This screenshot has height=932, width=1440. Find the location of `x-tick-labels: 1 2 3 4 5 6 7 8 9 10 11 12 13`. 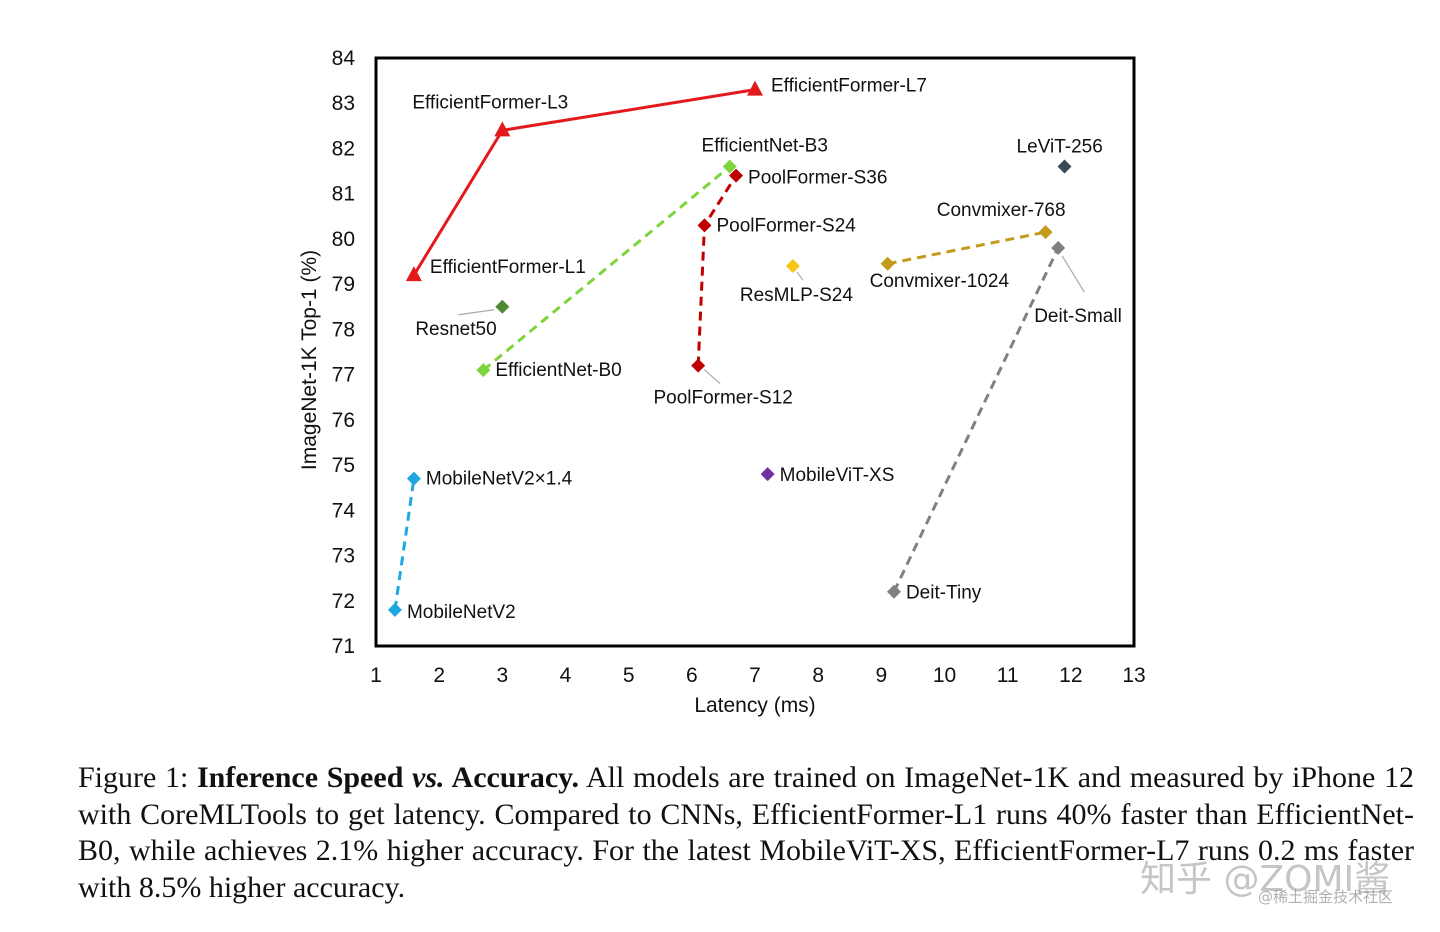

x-tick-labels: 1 2 3 4 5 6 7 8 9 10 11 12 13 is located at coordinates (758, 675).